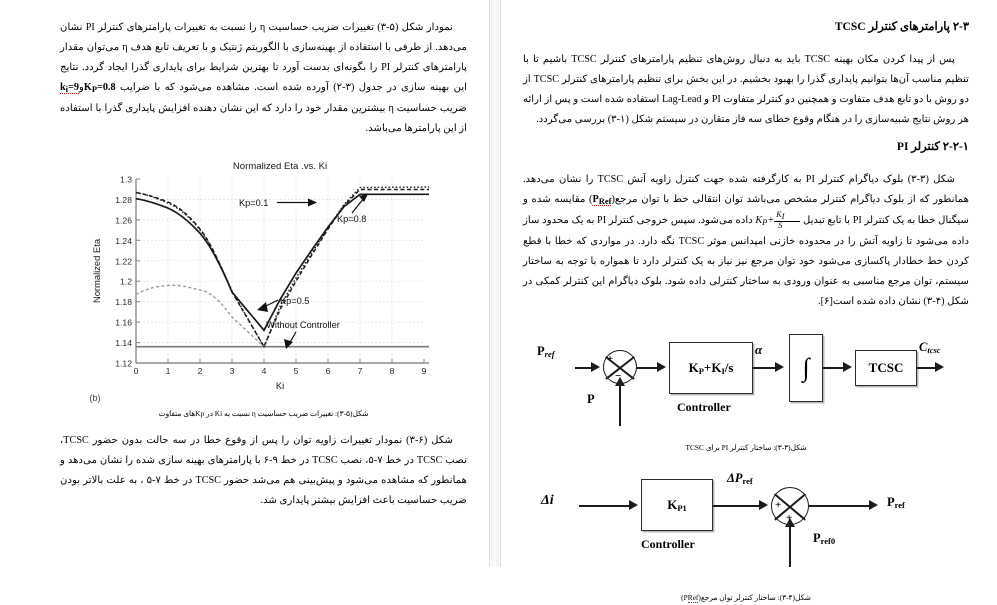  What do you see at coordinates (693, 598) in the screenshot?
I see `figure-3-4-caption-sub: Ref` at bounding box center [693, 598].